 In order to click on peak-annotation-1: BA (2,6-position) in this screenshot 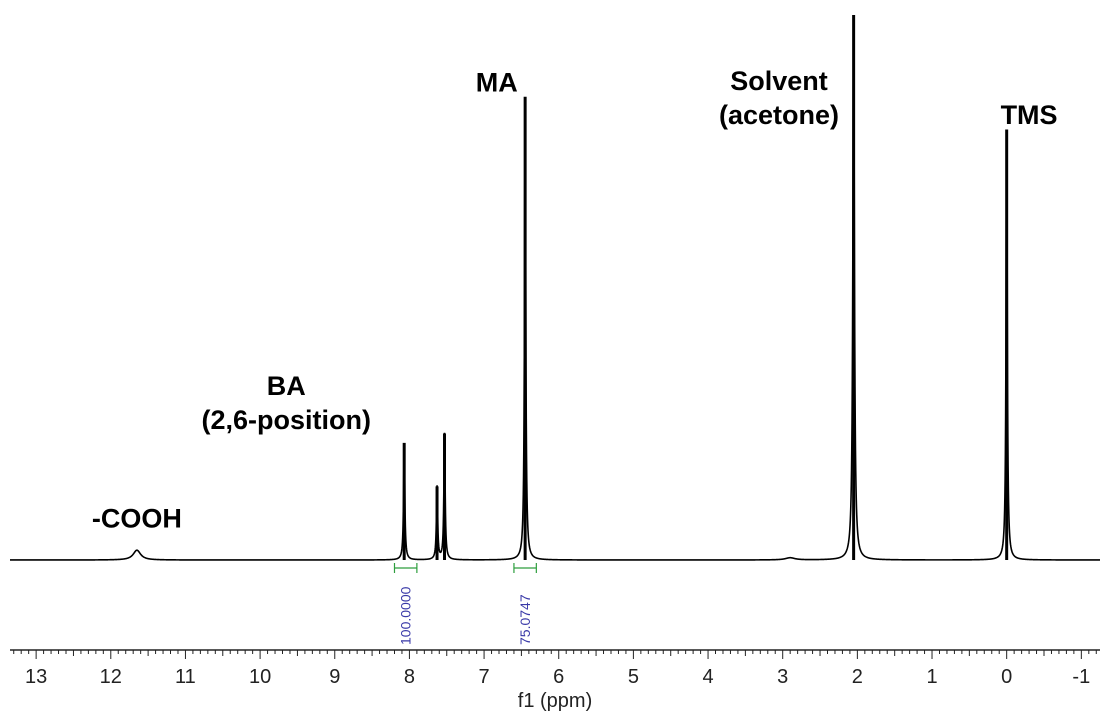, I will do `click(286, 403)`.